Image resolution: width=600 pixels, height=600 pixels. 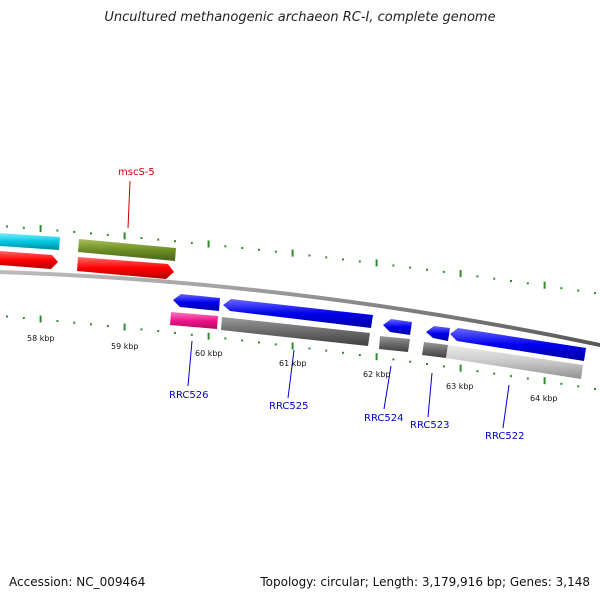 I want to click on gene-rrc524-arrow, so click(x=397, y=327).